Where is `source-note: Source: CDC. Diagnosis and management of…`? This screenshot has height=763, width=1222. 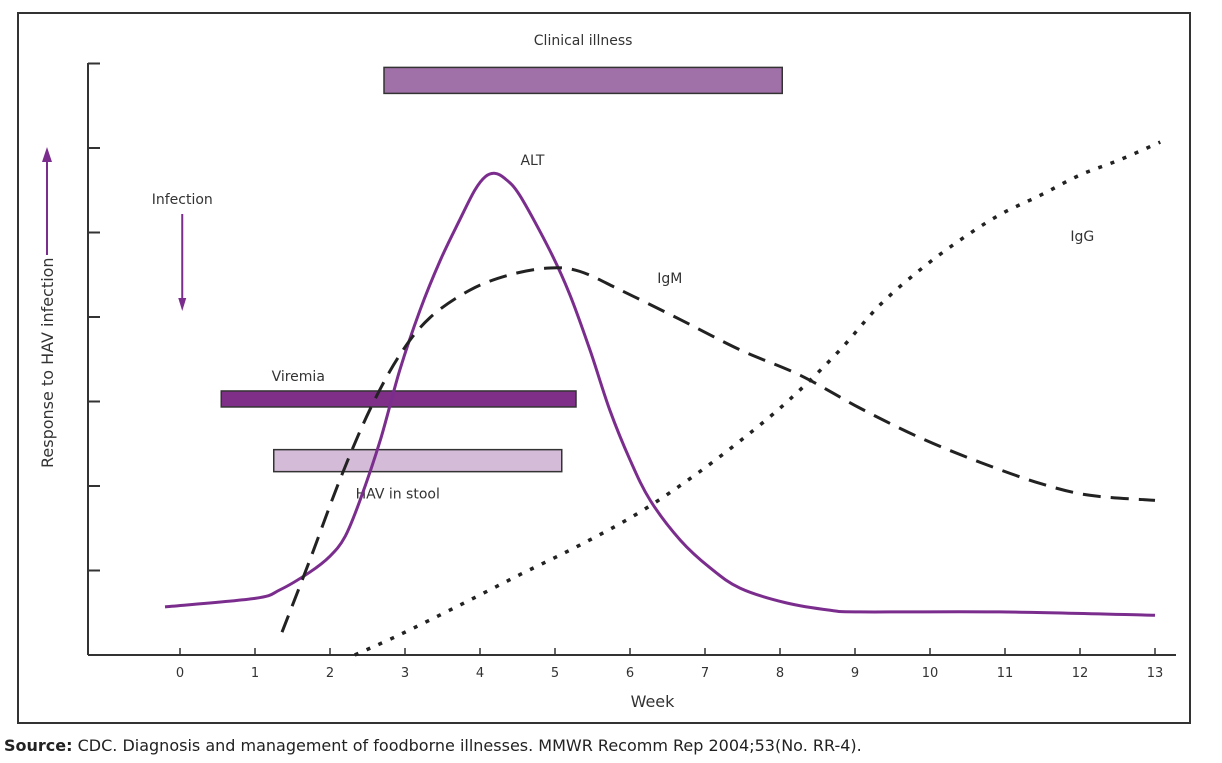 source-note: Source: CDC. Diagnosis and management of… is located at coordinates (433, 745).